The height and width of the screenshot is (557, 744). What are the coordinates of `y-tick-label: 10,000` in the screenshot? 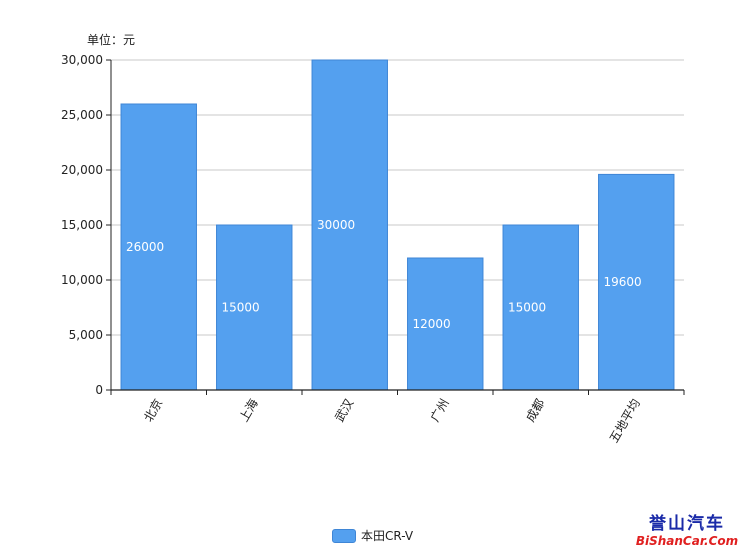 It's located at (82, 280).